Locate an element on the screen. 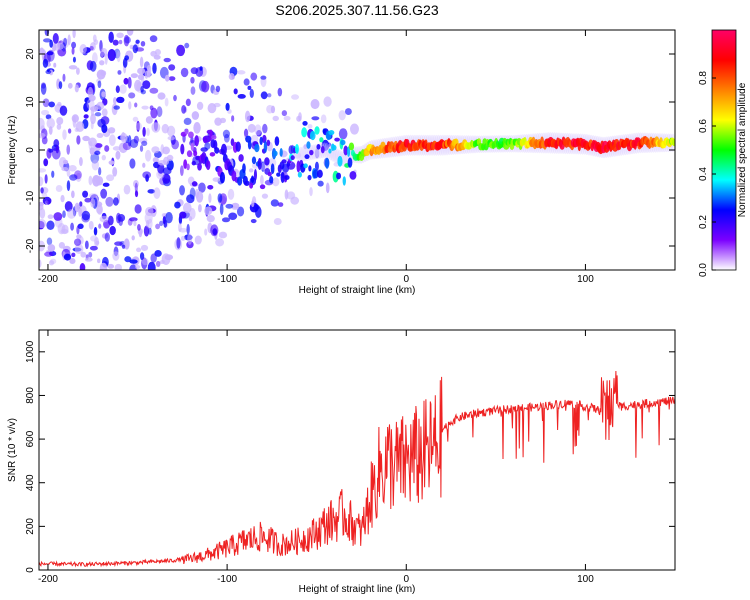  colorbar-tick-label: 0.4 is located at coordinates (703, 174).